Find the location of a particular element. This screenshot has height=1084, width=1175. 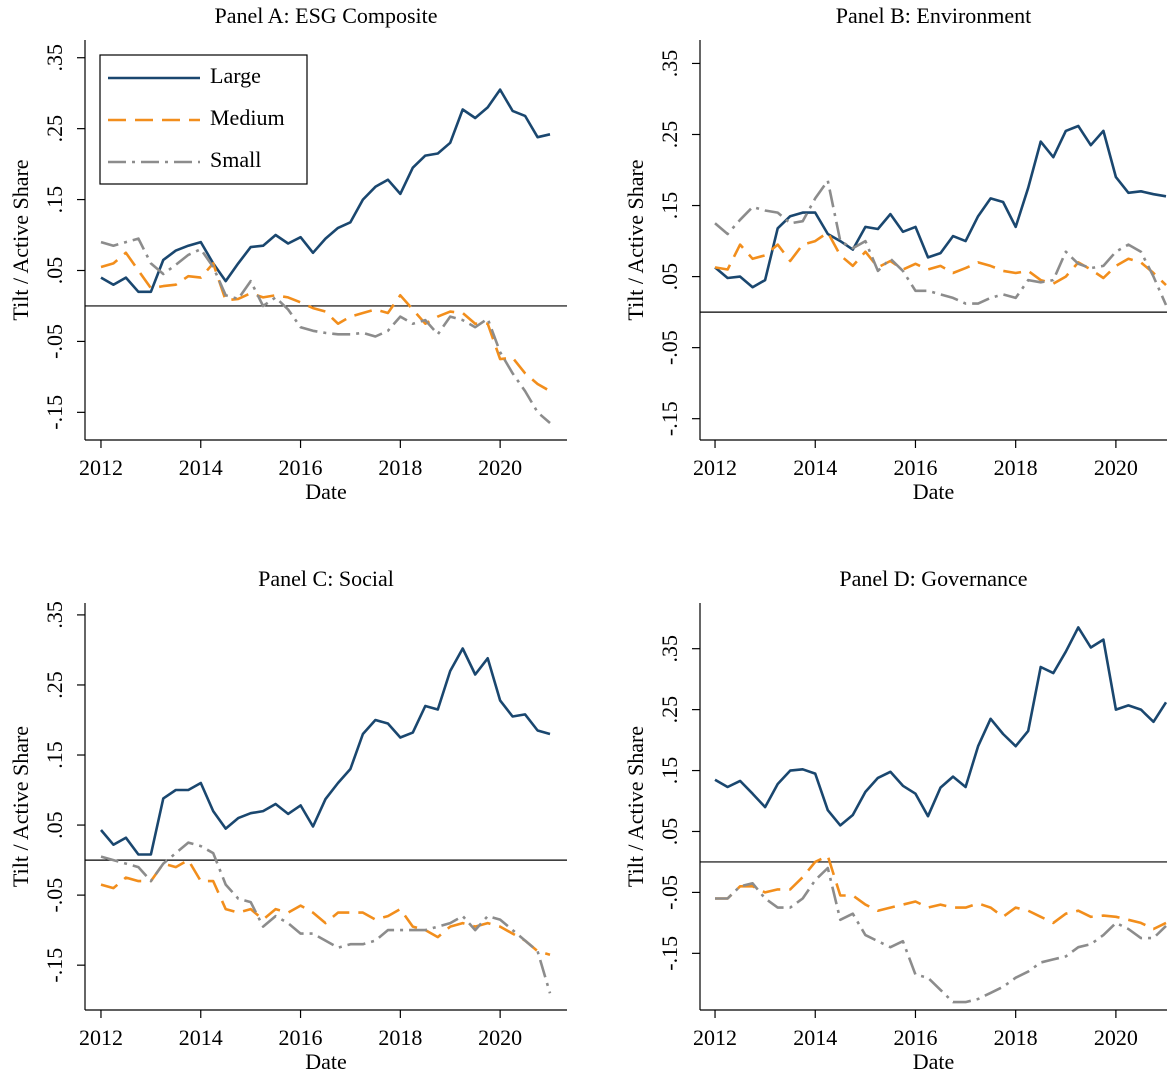

legend: Large Medium Small is located at coordinates (203, 119).